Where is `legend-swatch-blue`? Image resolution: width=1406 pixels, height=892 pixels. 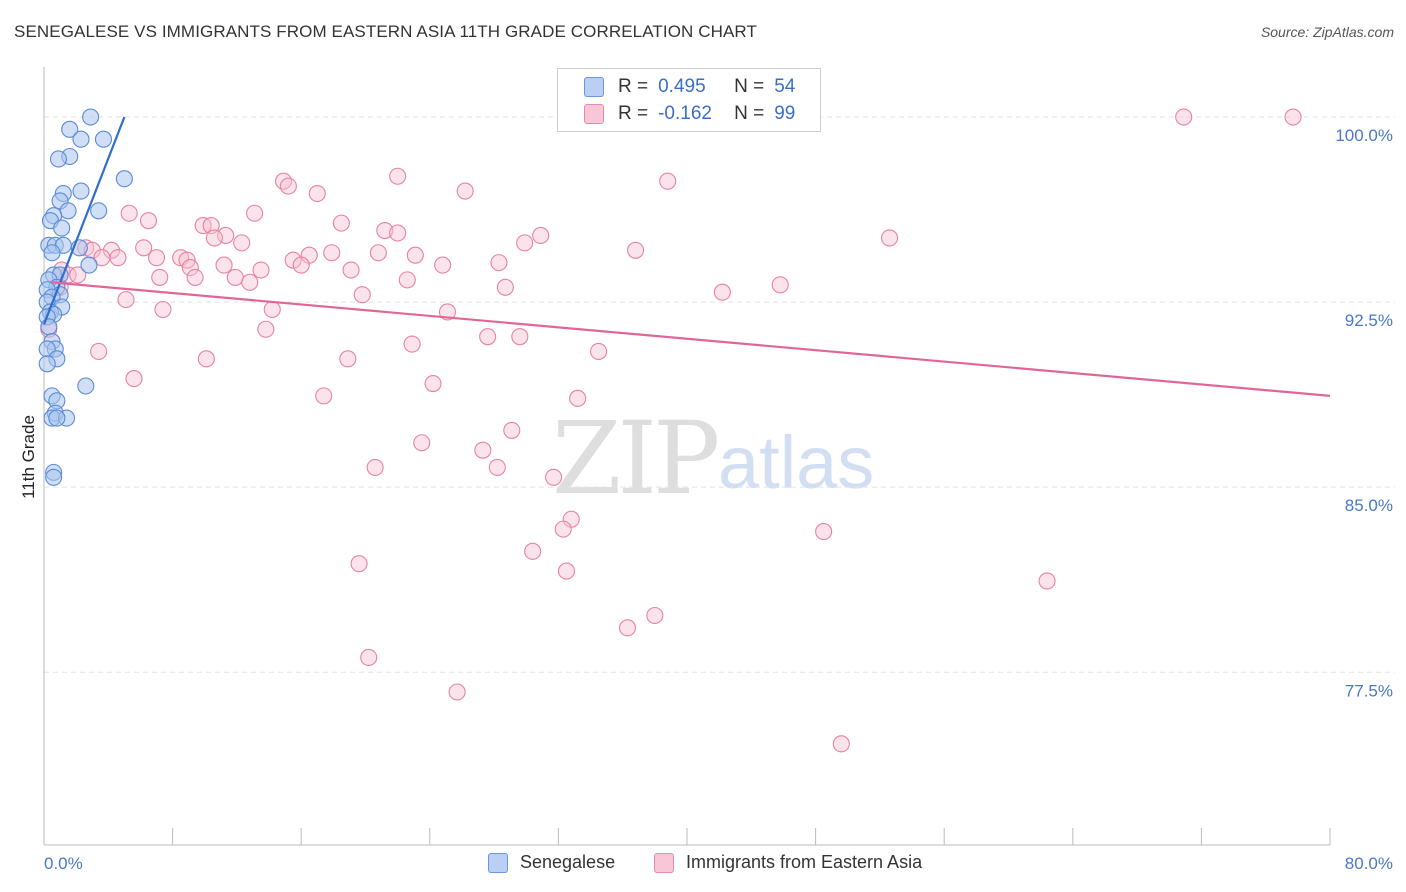 legend-swatch-blue is located at coordinates (594, 87).